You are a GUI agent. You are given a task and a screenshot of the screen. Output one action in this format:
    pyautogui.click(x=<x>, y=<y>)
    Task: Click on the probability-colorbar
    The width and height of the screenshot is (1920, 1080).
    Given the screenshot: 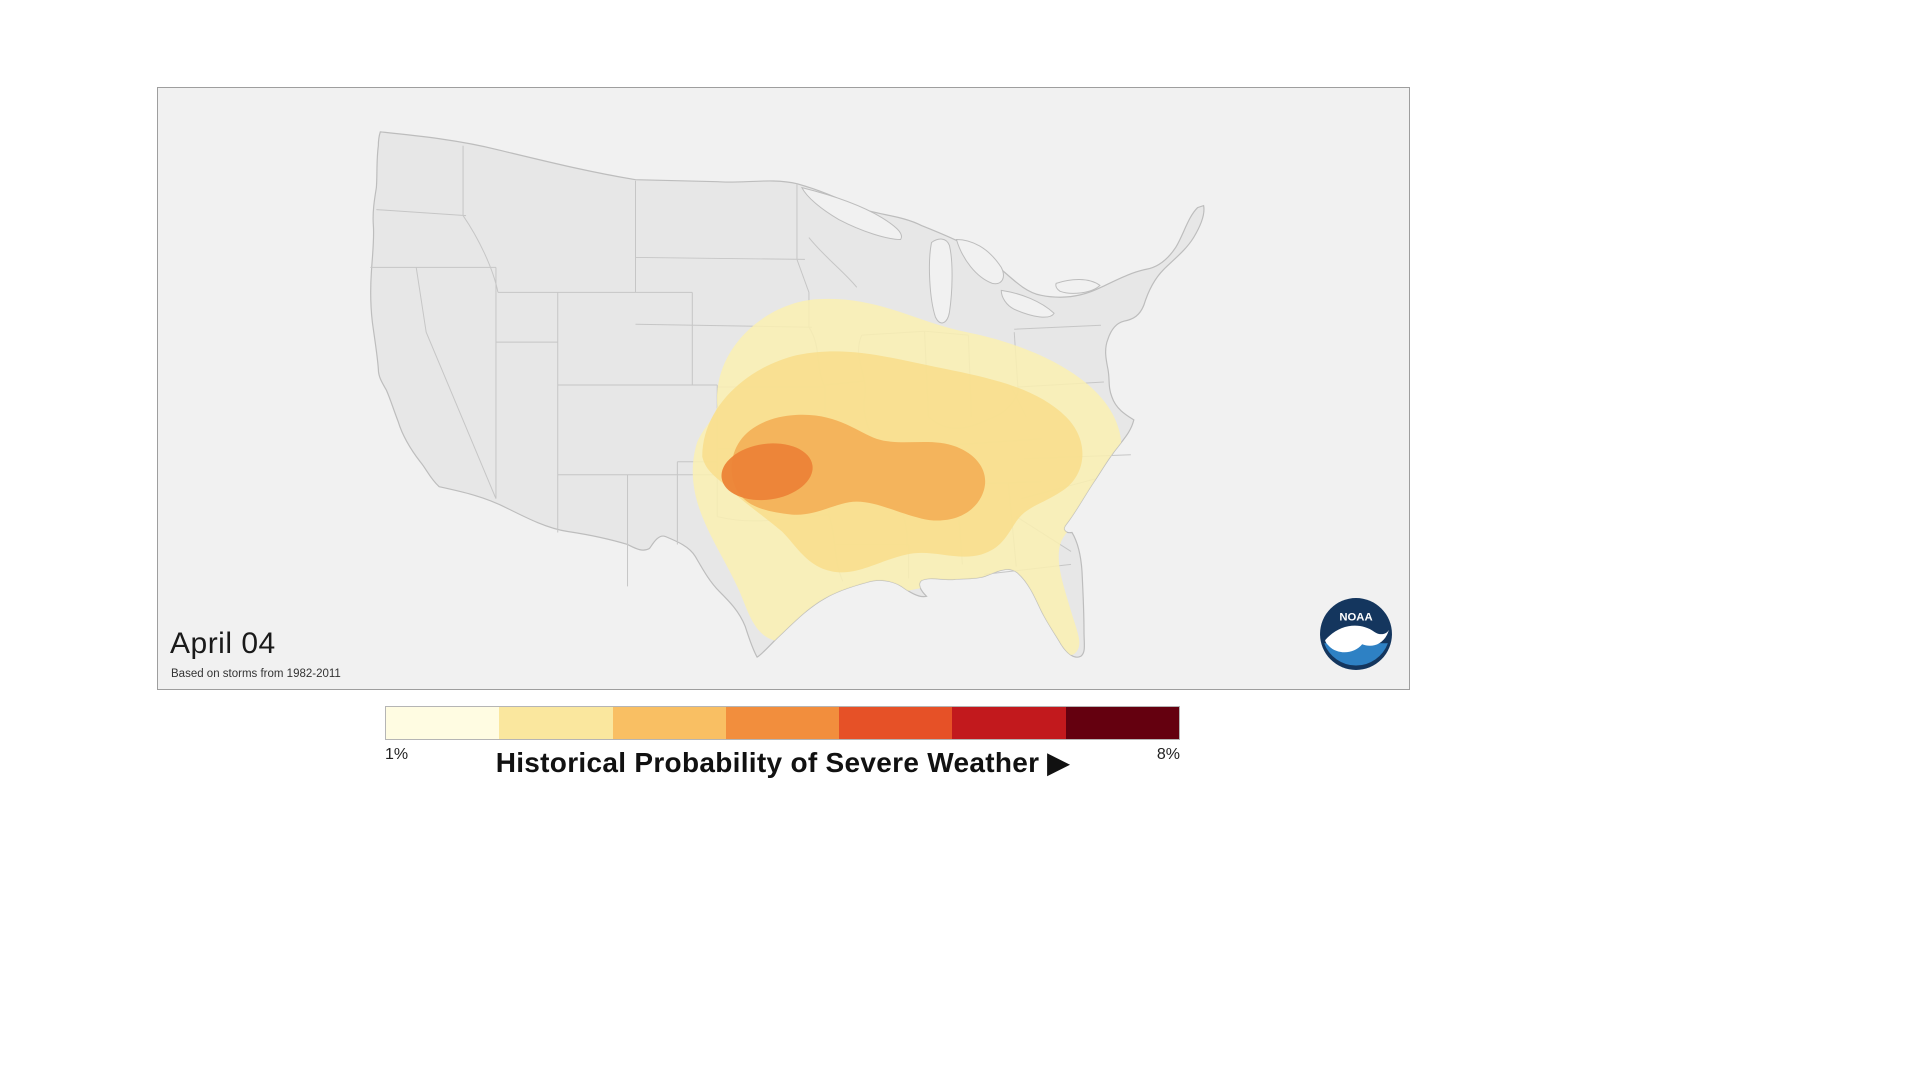 What is the action you would take?
    pyautogui.click(x=782, y=723)
    